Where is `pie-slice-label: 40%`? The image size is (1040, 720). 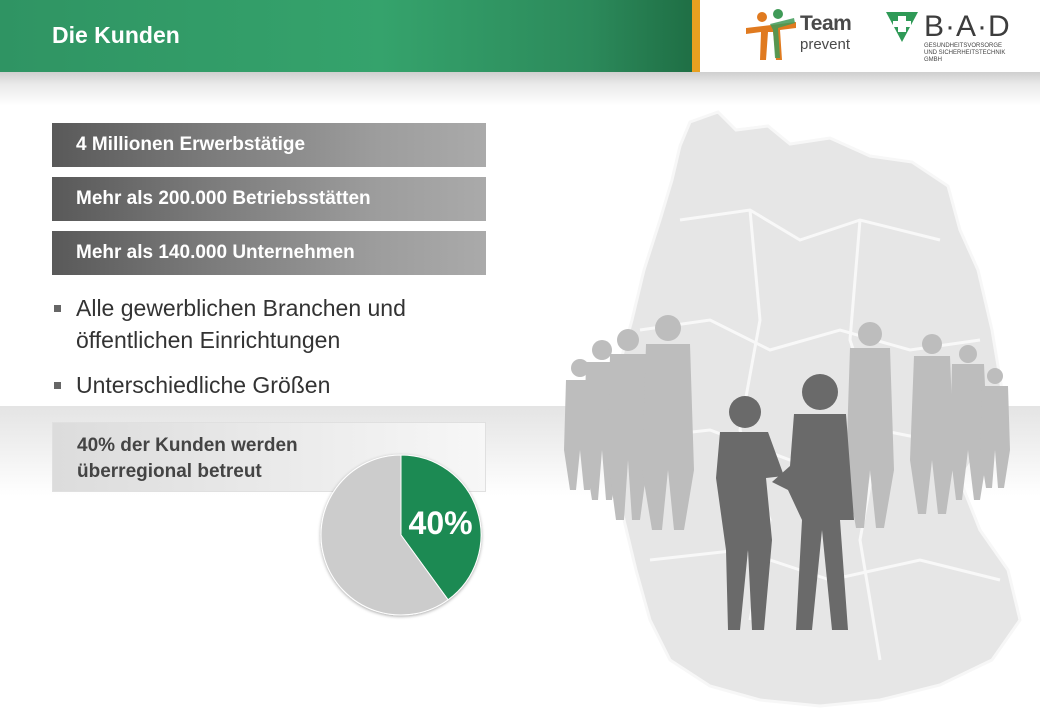
pie-slice-label: 40% is located at coordinates (441, 523).